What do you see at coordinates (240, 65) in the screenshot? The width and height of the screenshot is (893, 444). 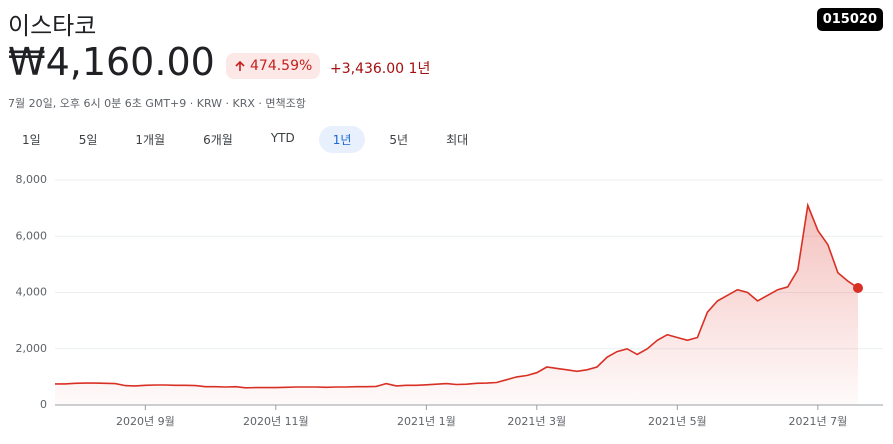 I see `up-arrow` at bounding box center [240, 65].